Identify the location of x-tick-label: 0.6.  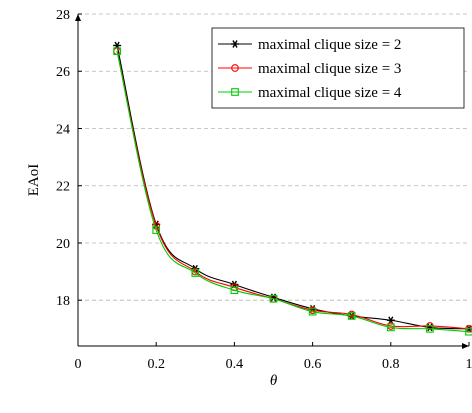
(313, 364).